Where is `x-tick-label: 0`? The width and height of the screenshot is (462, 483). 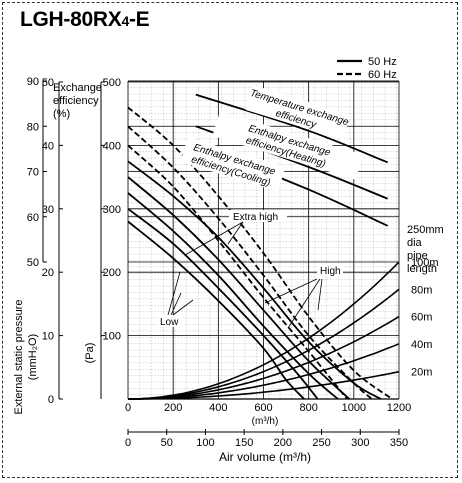
x-tick-label: 0 is located at coordinates (128, 408).